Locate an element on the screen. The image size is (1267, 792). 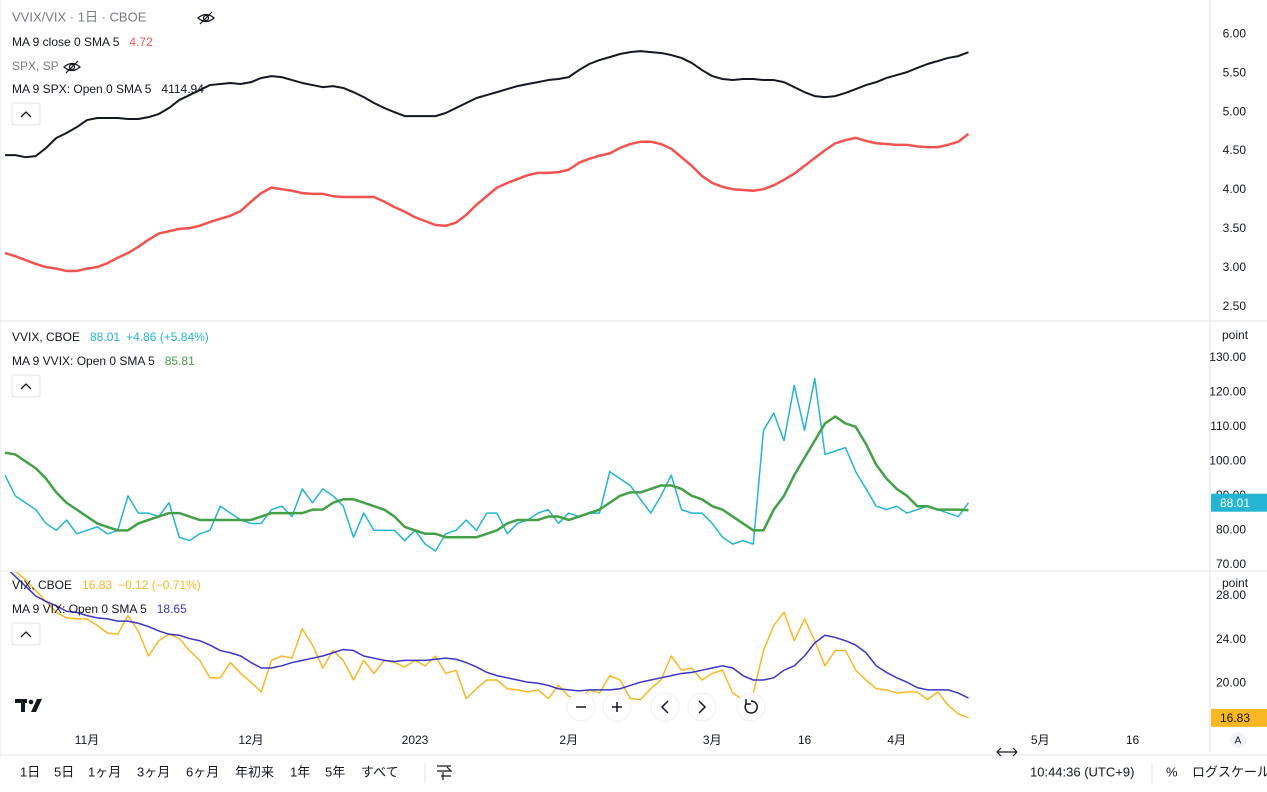
pane is located at coordinates (489, 645).